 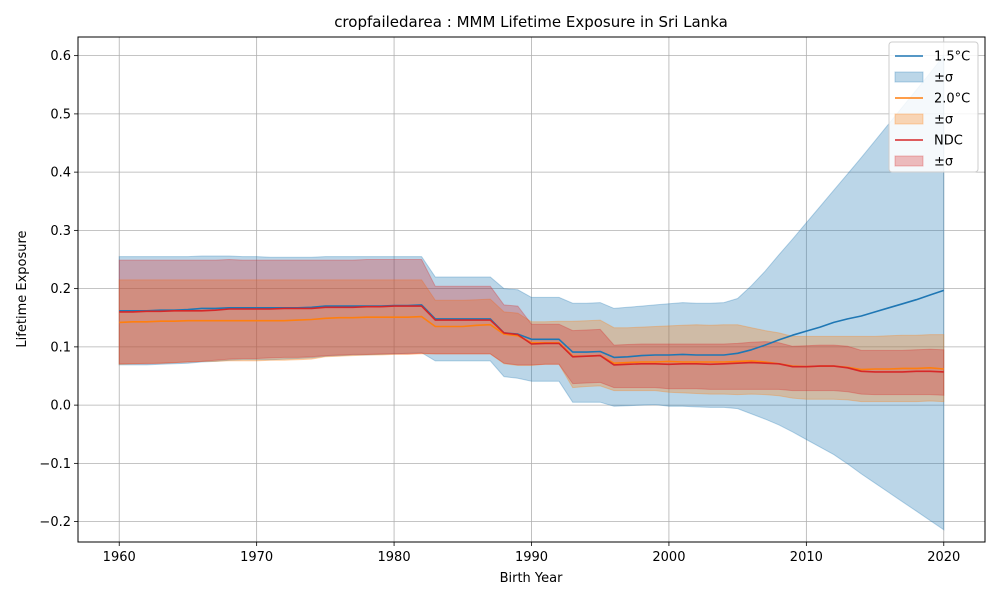 I want to click on legend: 1.5°C ±σ 2.0°C ±σ NDC ±σ, so click(x=933, y=107).